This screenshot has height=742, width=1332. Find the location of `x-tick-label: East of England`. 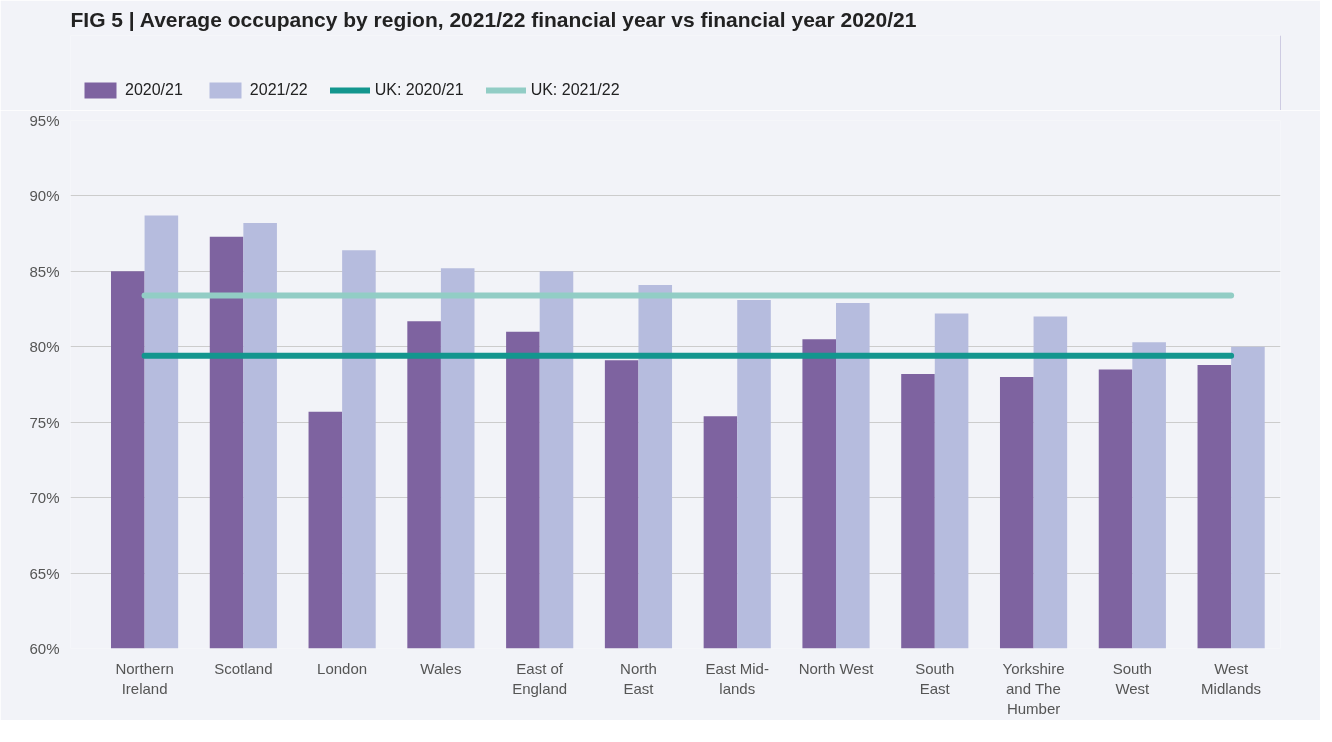

x-tick-label: East of England is located at coordinates (540, 678).